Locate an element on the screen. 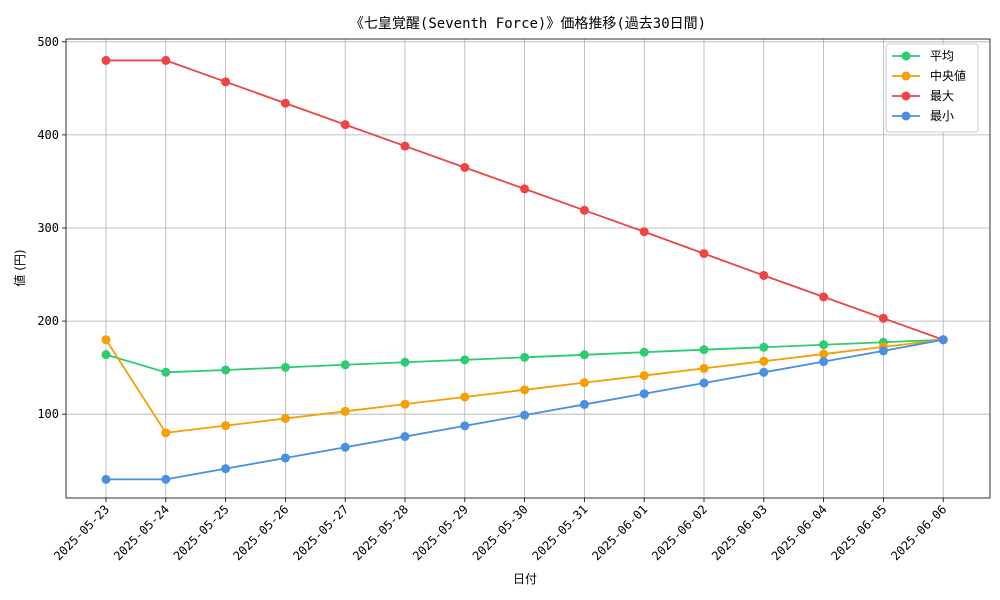 This screenshot has width=1000, height=600. legend-label: 平均 is located at coordinates (942, 56).